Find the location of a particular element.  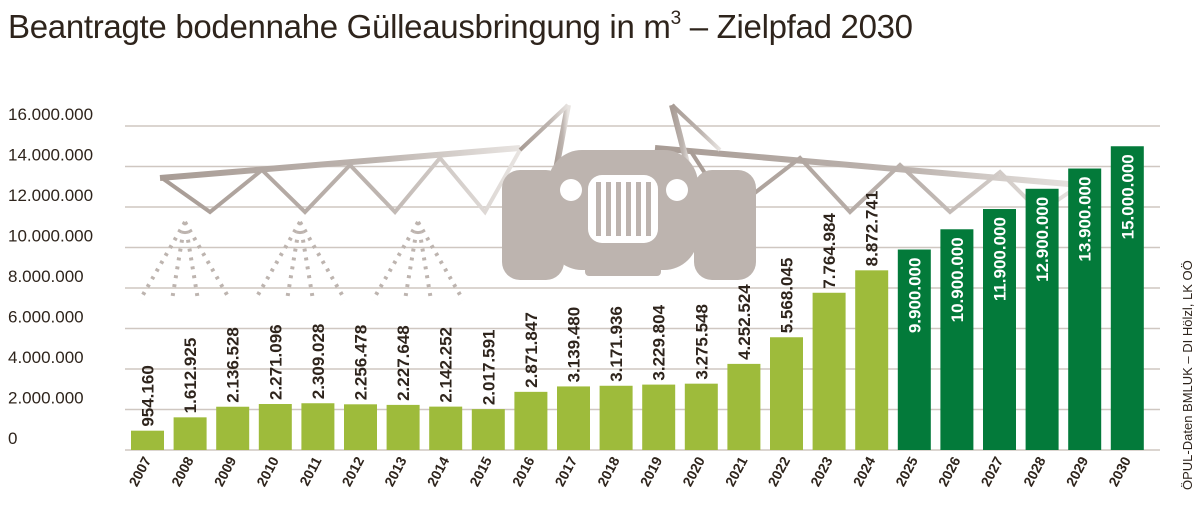

x-tick-label: 2016 is located at coordinates (523, 471).